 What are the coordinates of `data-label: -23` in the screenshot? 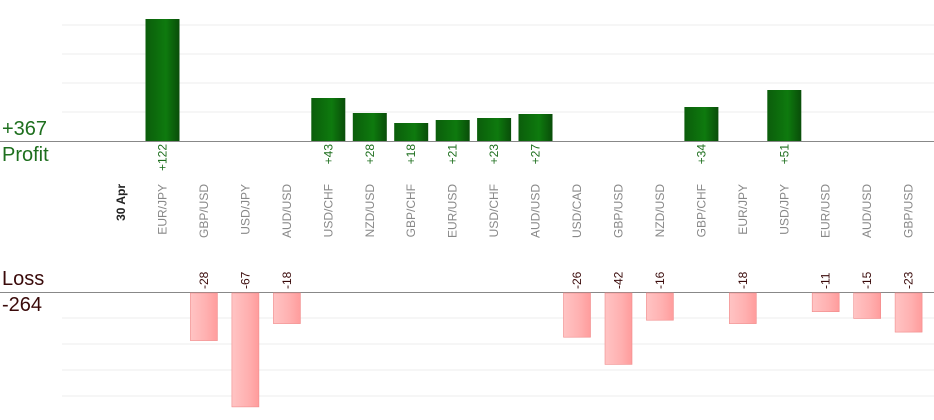 It's located at (909, 280).